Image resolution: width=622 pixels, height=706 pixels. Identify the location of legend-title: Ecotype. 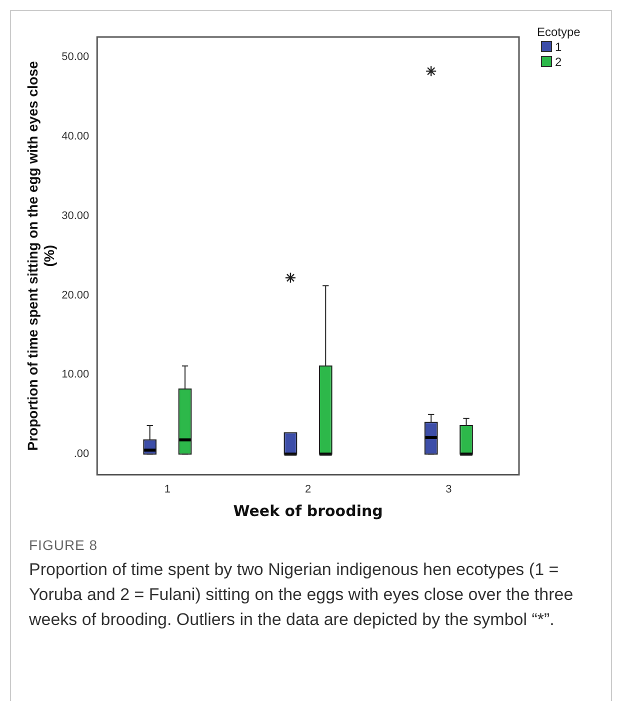
(558, 32).